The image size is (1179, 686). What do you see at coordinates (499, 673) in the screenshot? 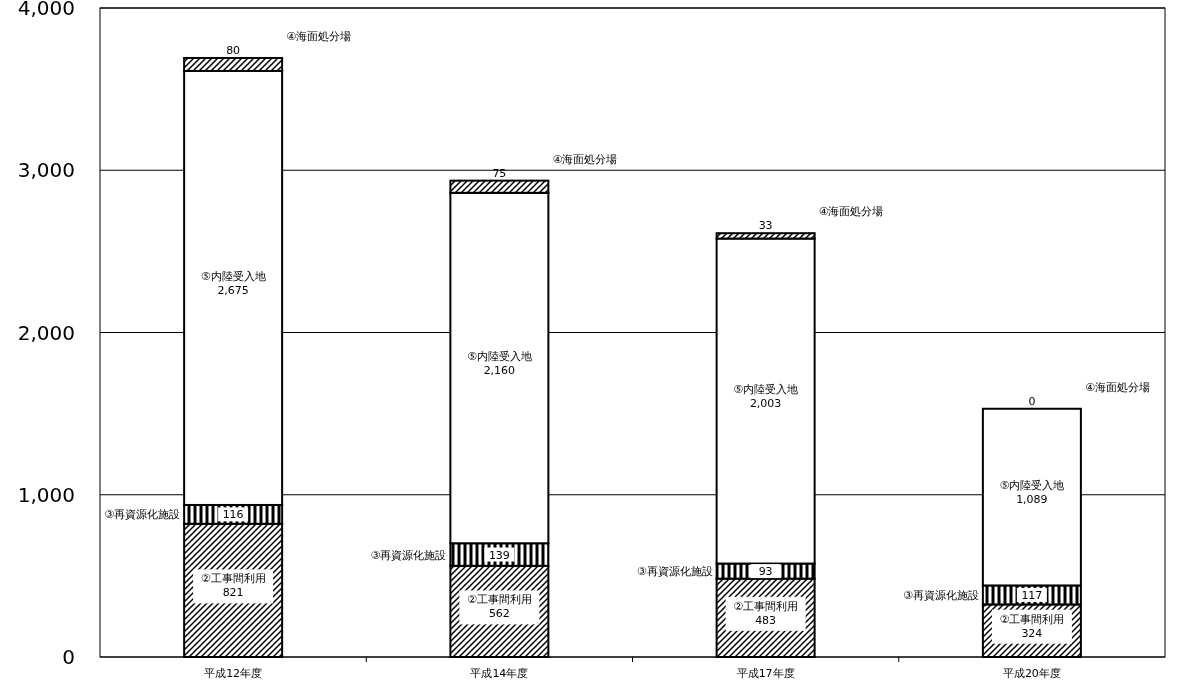
I see `x-tick-label: 平成14年度` at bounding box center [499, 673].